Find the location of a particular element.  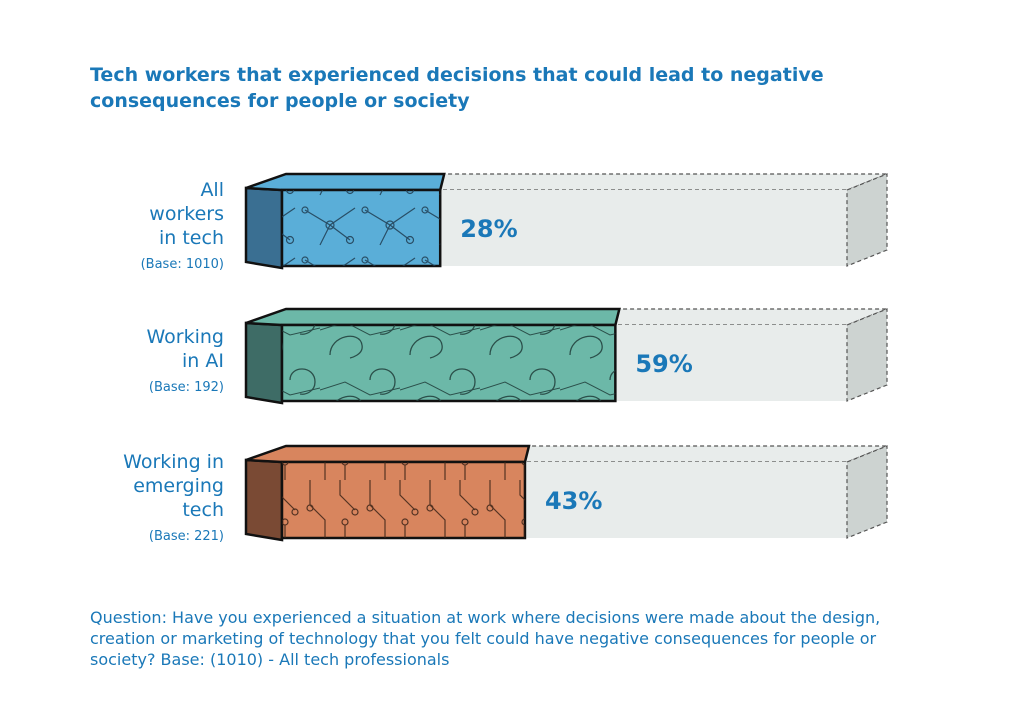

base-label: (Base: 192) is located at coordinates (186, 387).